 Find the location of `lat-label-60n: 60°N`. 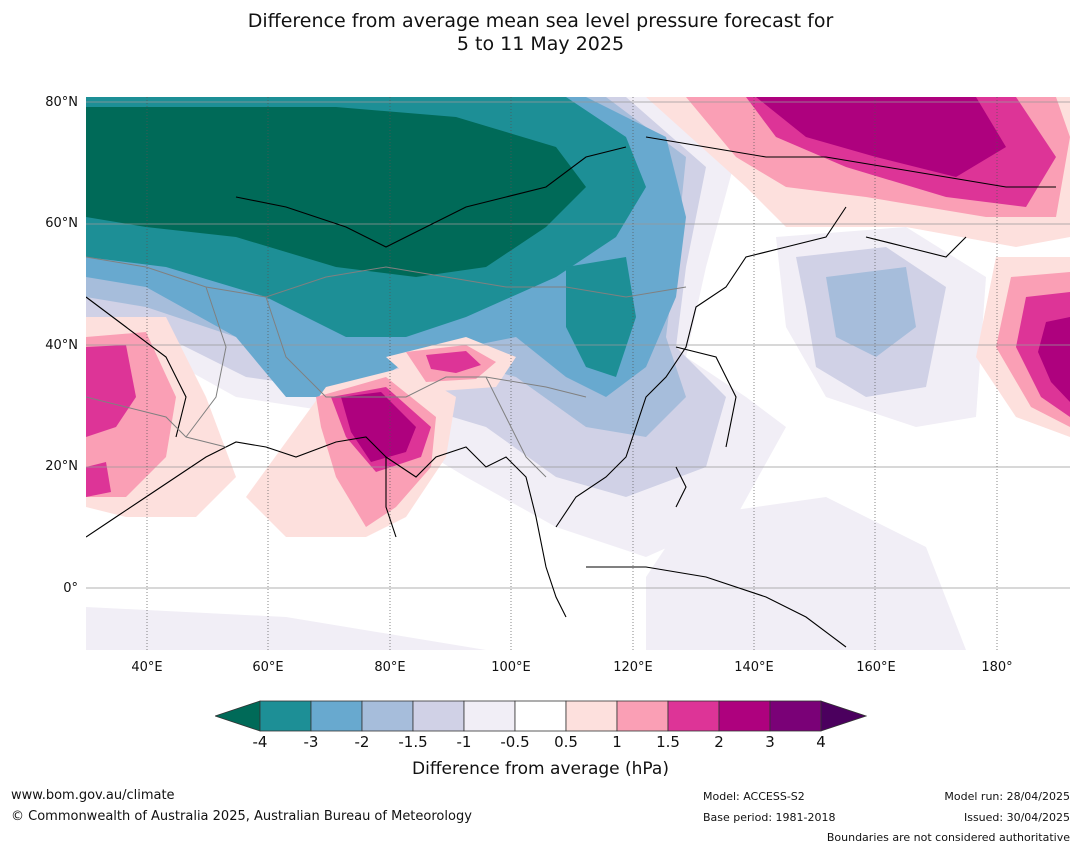

lat-label-60n: 60°N is located at coordinates (61, 223).